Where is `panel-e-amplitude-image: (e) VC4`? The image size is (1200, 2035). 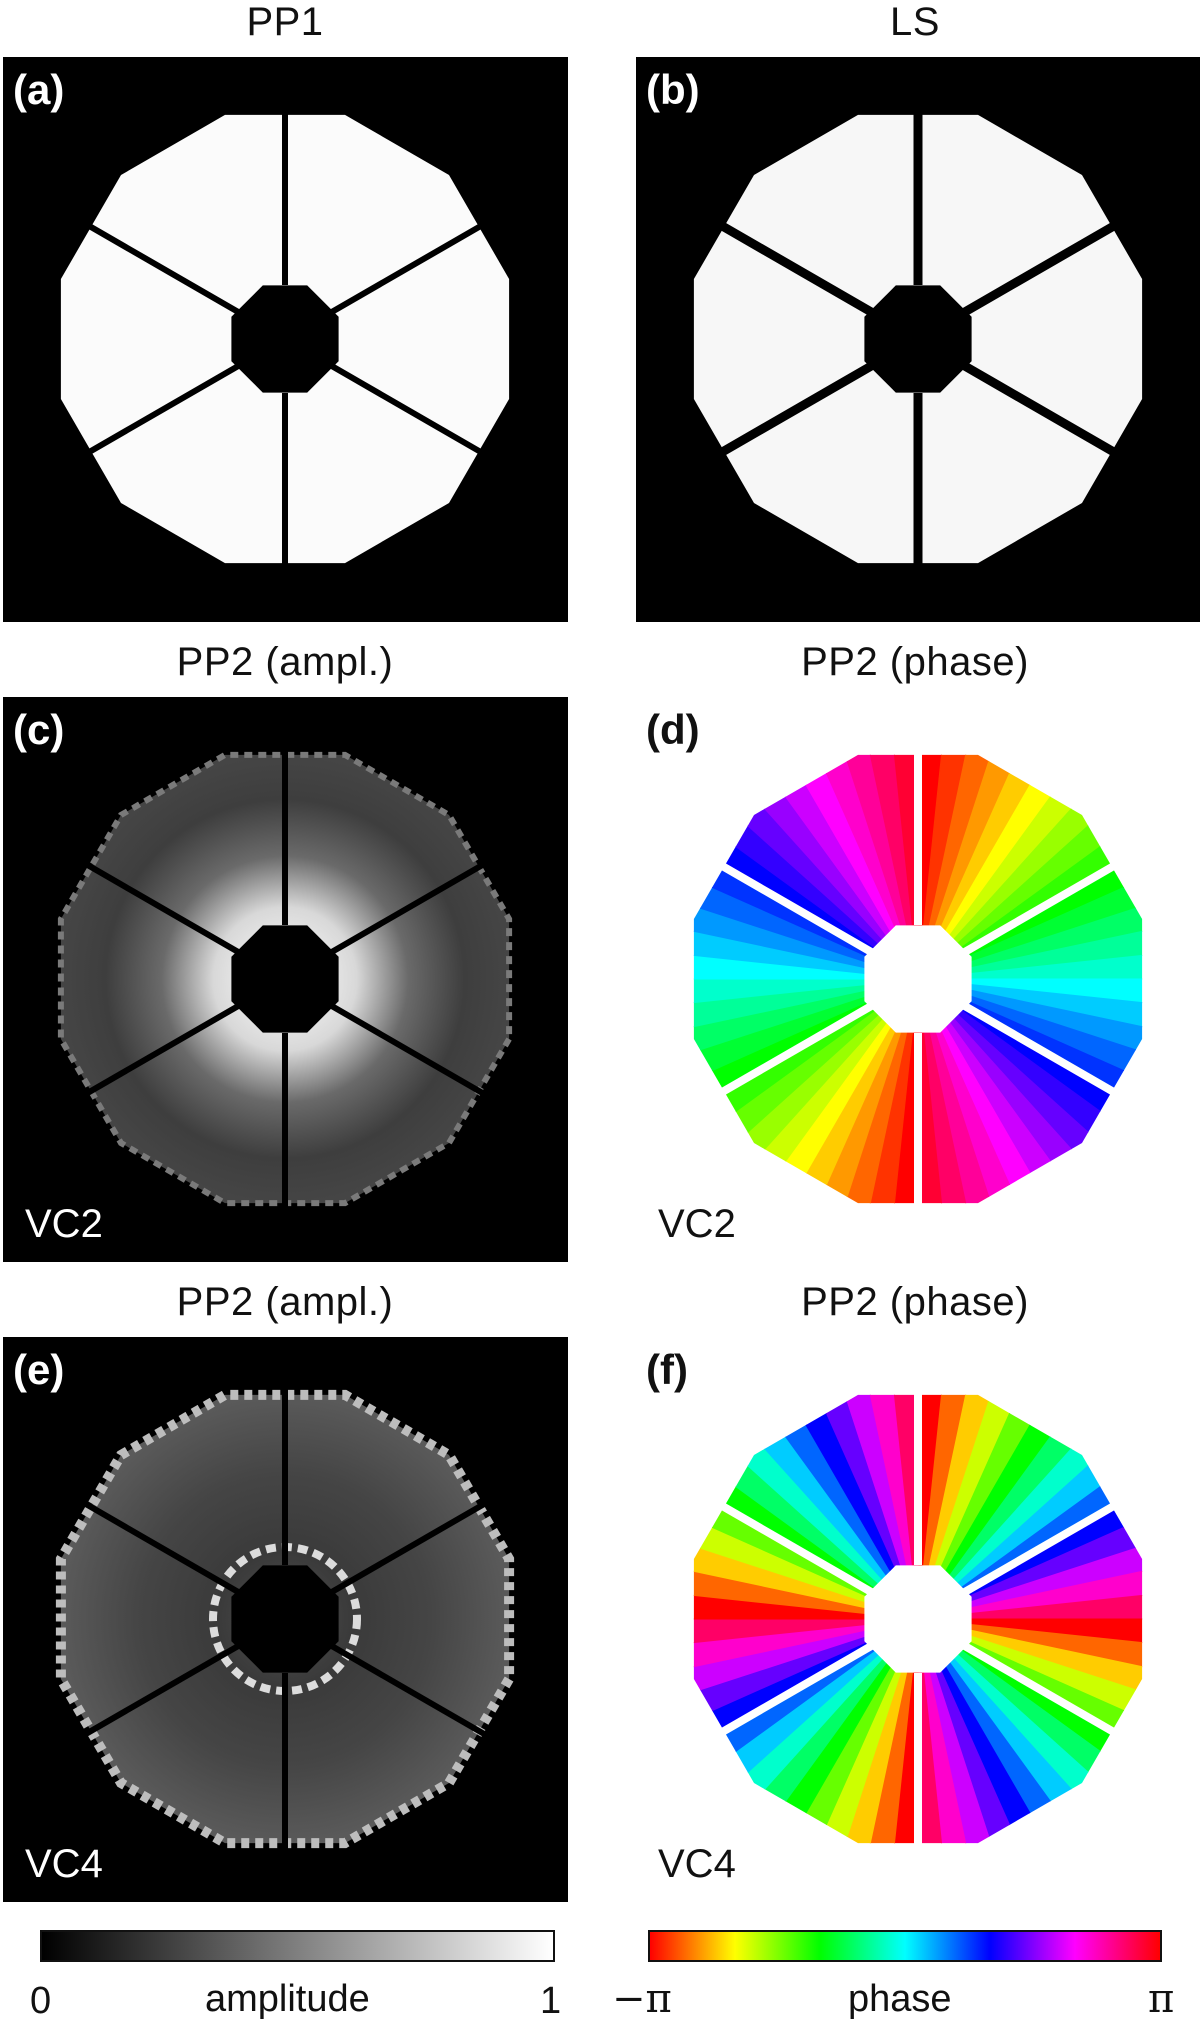 panel-e-amplitude-image: (e) VC4 is located at coordinates (285, 1619).